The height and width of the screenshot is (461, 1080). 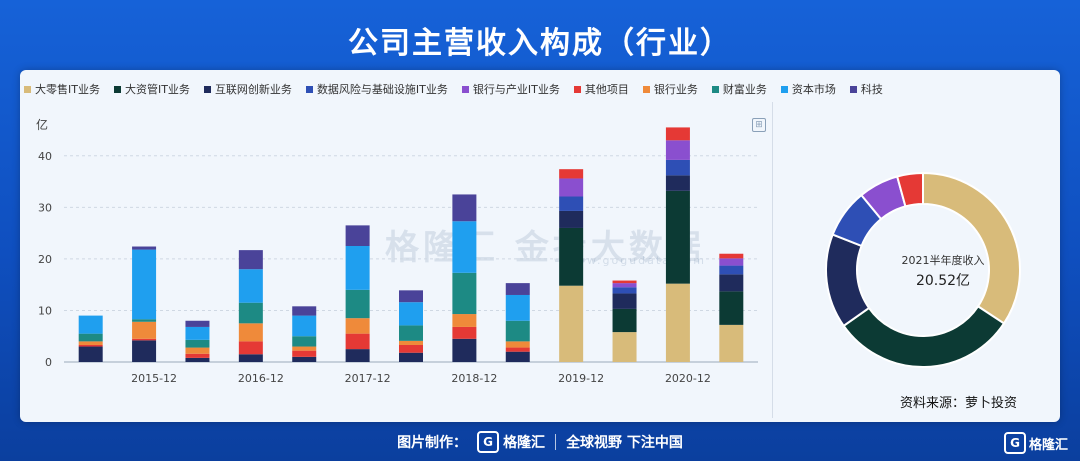 I want to click on legend-item: 互联网创新业务, so click(x=247, y=89).